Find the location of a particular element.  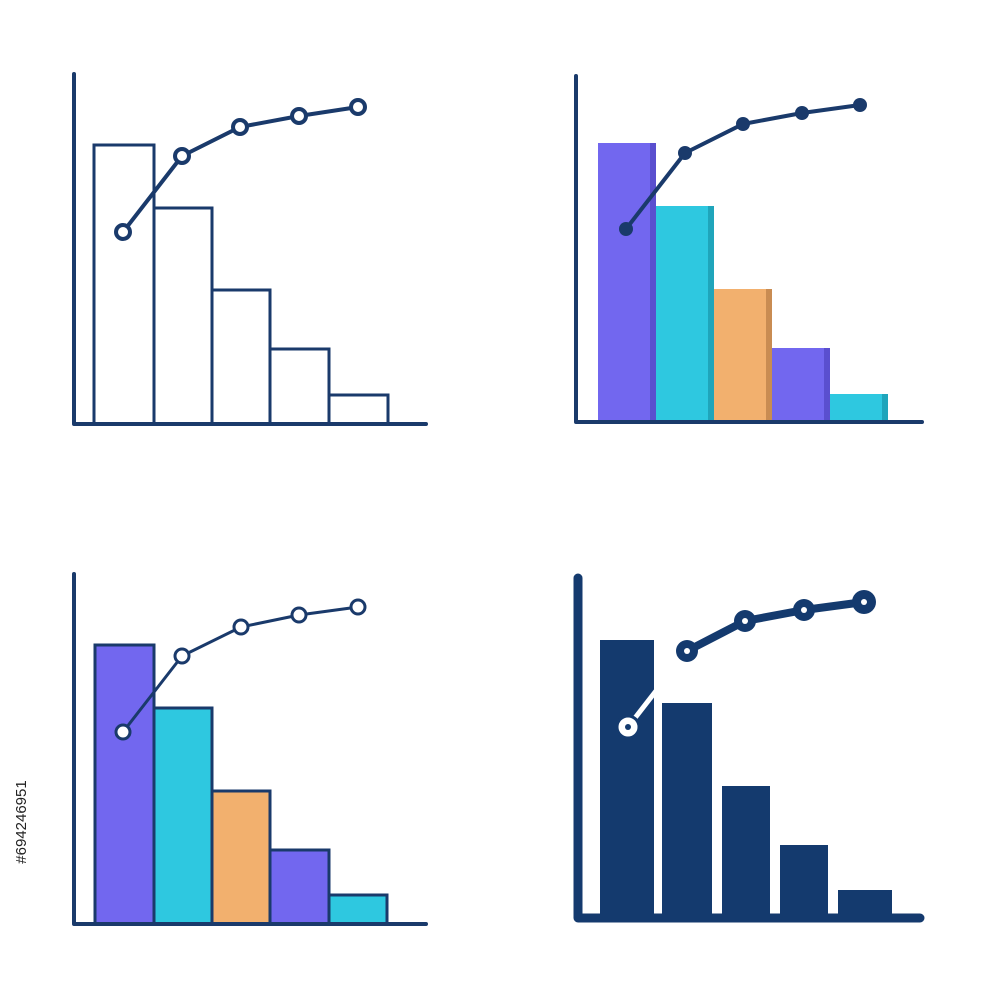

cumulative-line is located at coordinates (775, 626).